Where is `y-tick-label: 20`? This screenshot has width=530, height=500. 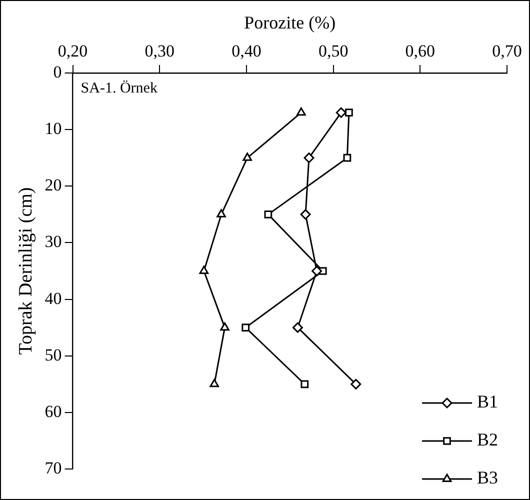 y-tick-label: 20 is located at coordinates (53, 185).